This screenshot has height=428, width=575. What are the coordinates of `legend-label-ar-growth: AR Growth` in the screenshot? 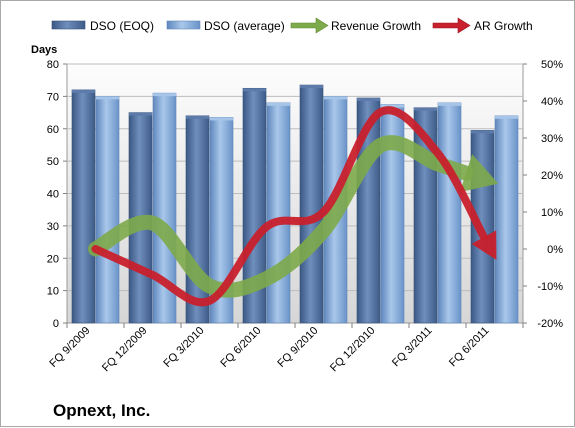 It's located at (503, 26).